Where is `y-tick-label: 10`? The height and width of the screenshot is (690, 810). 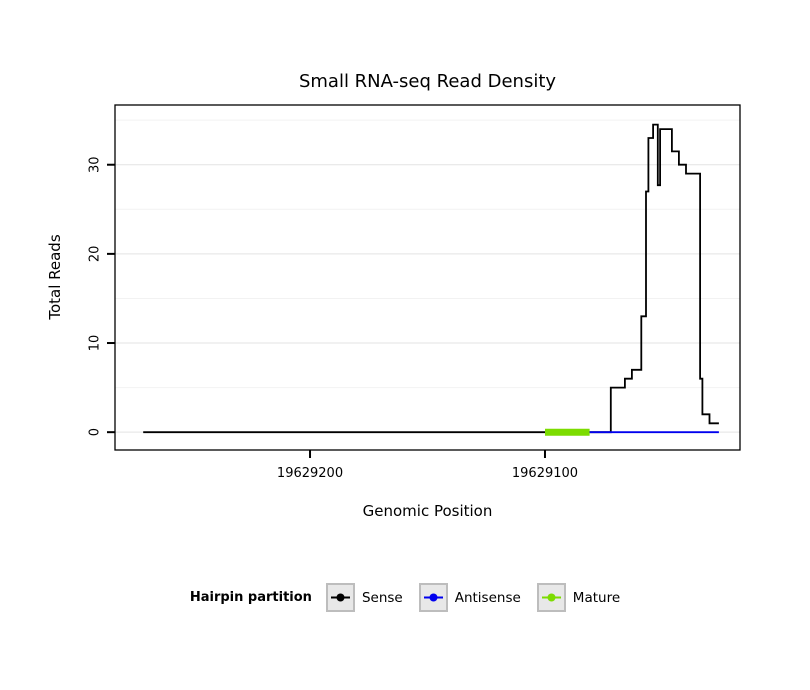
y-tick-label: 10 is located at coordinates (95, 343).